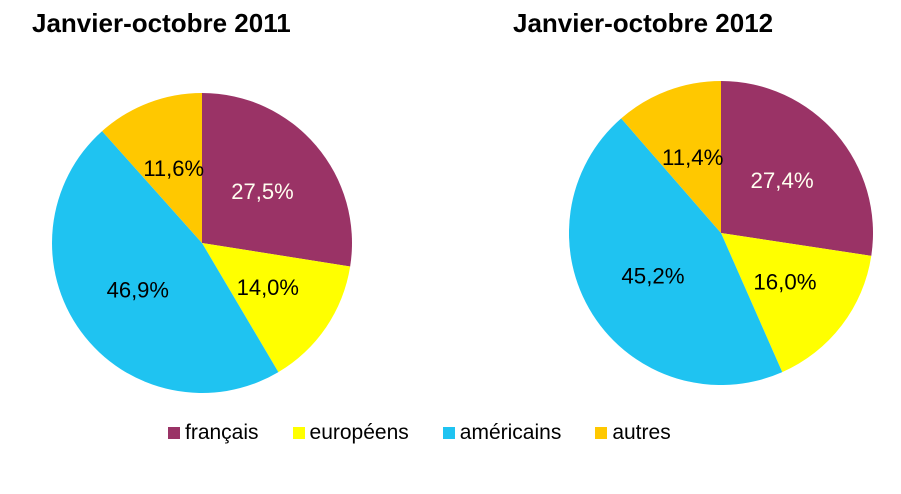 This screenshot has height=494, width=901. What do you see at coordinates (510, 432) in the screenshot?
I see `legend-label-americains: américains` at bounding box center [510, 432].